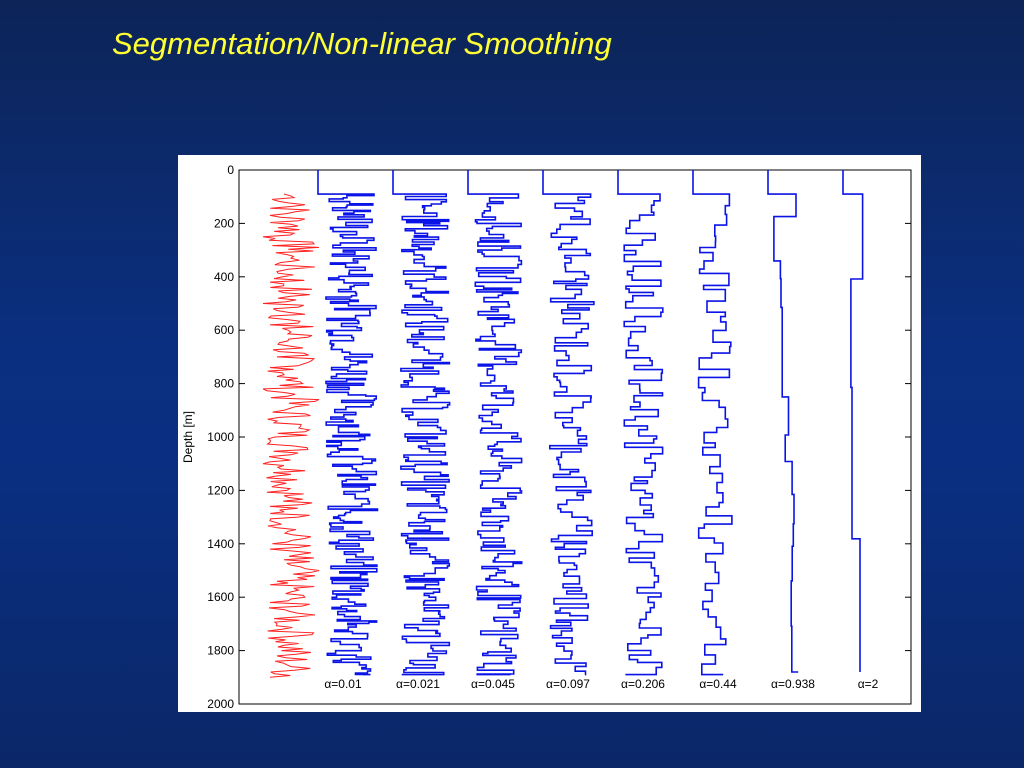 The width and height of the screenshot is (1024, 768). I want to click on series-label: α=0.021, so click(418, 684).